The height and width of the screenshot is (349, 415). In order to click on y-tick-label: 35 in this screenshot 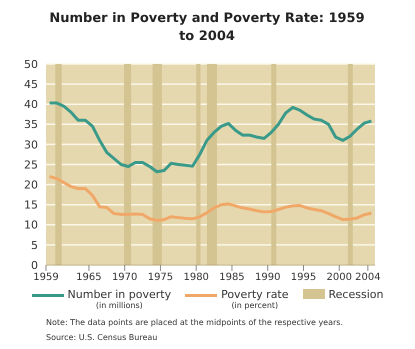, I will do `click(31, 125)`.